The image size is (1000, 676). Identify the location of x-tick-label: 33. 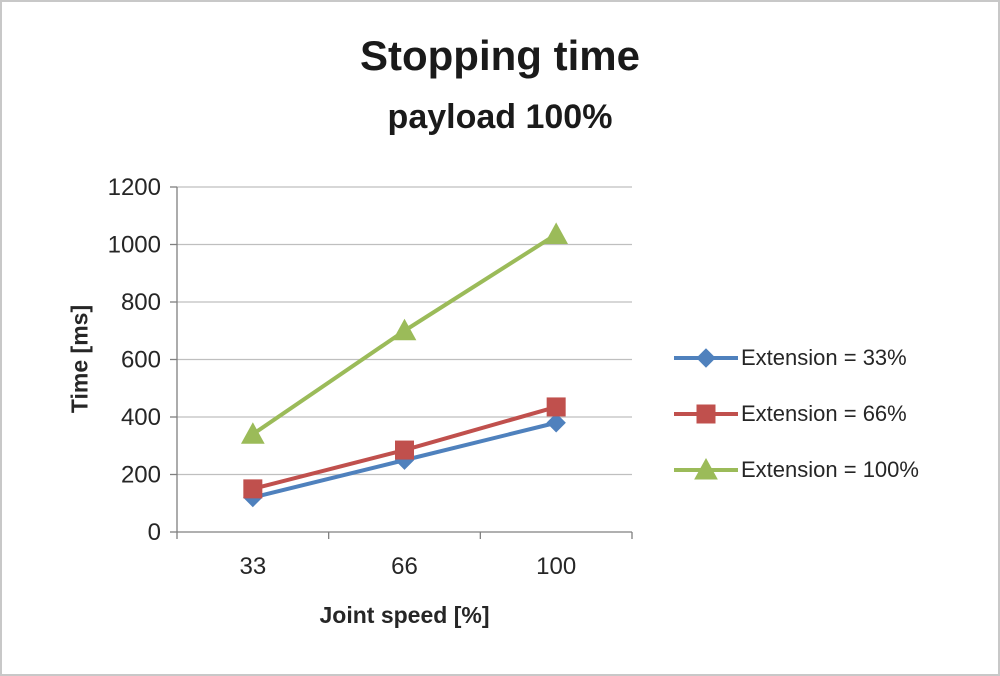
(252, 566).